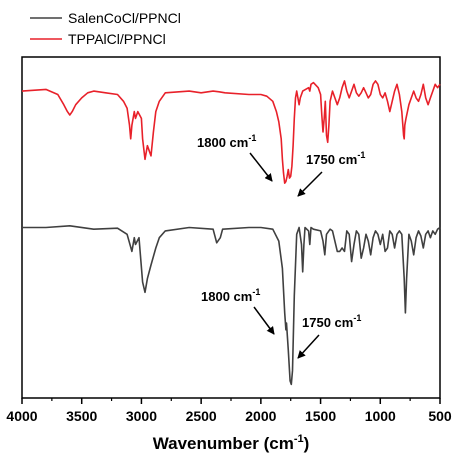  What do you see at coordinates (231, 443) in the screenshot?
I see `x-axis-title: Wavenumber (cm-1)` at bounding box center [231, 443].